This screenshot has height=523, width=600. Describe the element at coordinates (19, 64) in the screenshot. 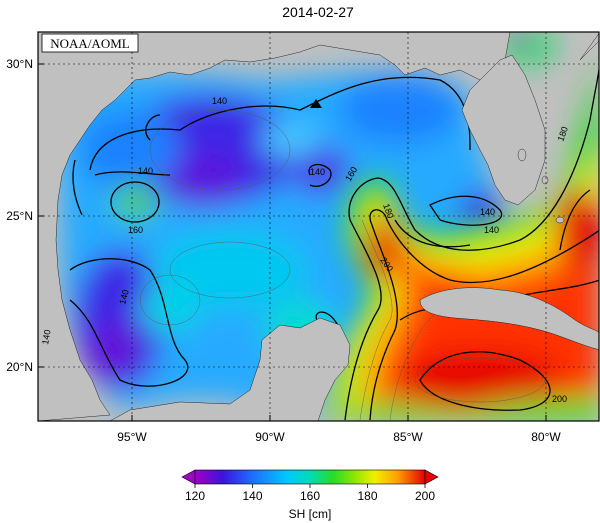

I see `lat-label: 30°N` at that location.